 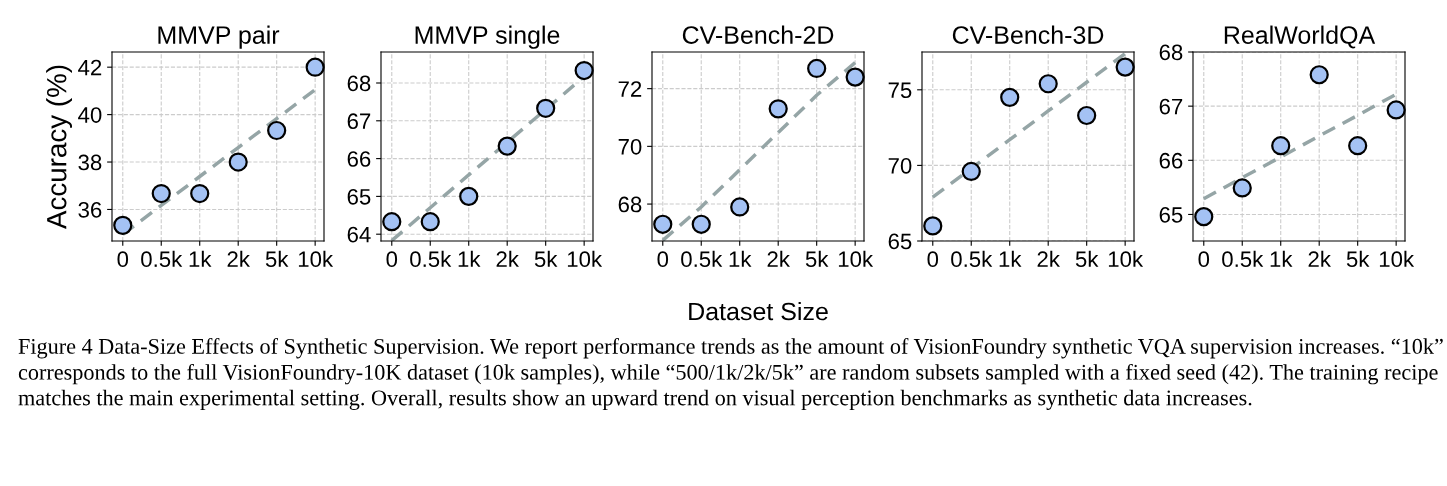 I want to click on y-tick-label: 72, so click(x=630, y=89).